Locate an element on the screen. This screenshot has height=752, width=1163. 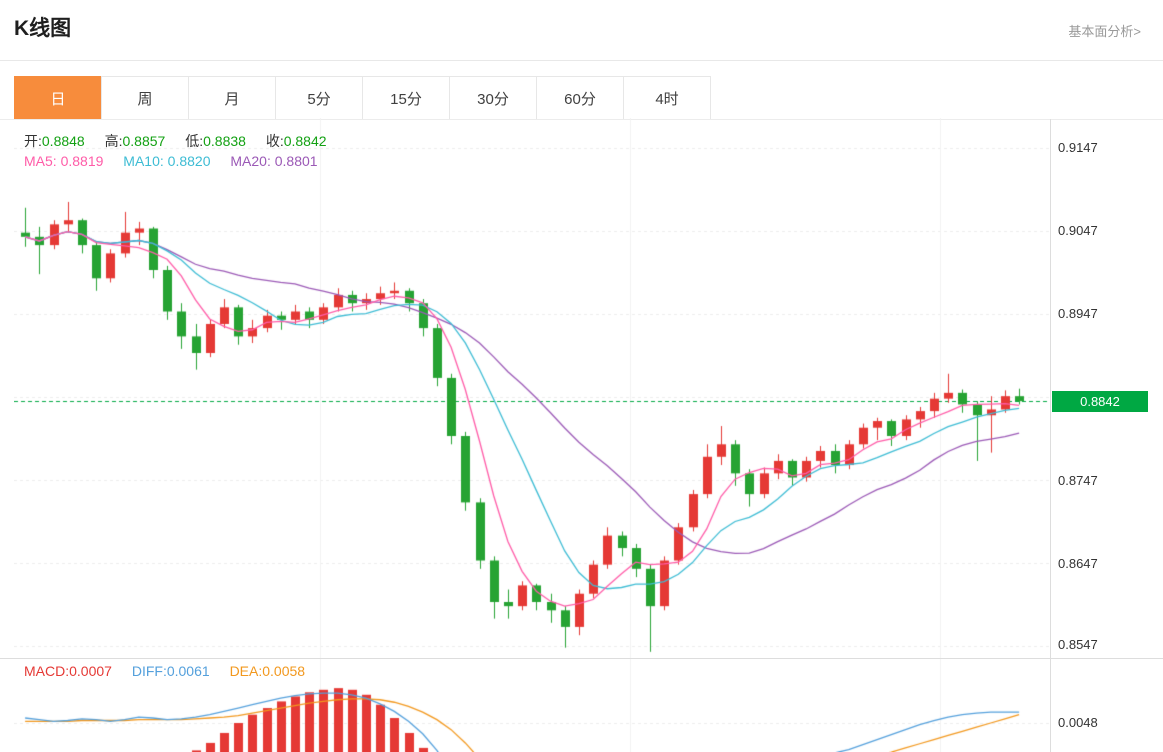
price-axis-label: 0.9147 is located at coordinates (1078, 147).